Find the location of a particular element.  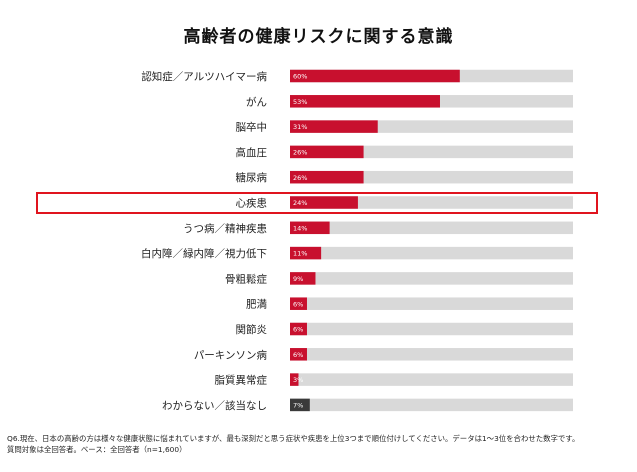

bar-row: わからない／該当なし 7% is located at coordinates (367, 405).